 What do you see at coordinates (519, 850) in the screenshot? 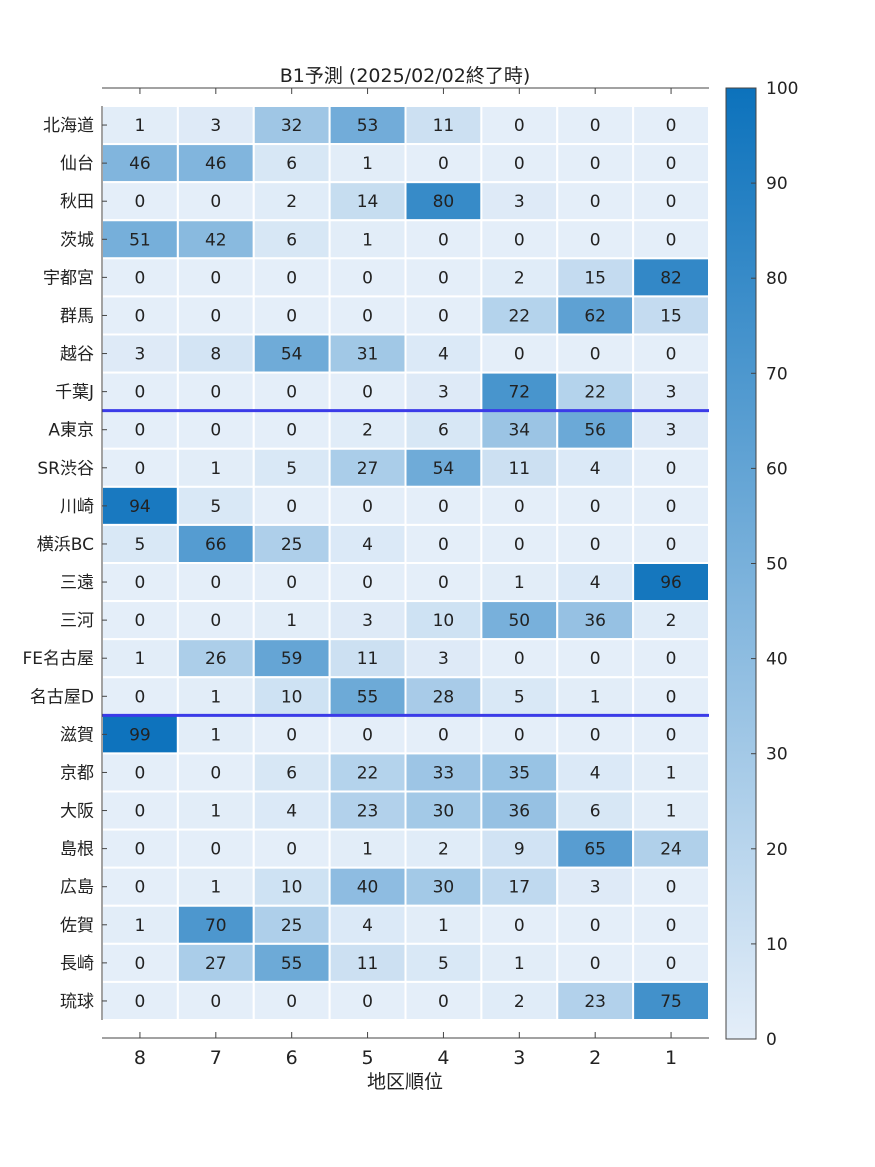
I see `cell-value-label: 9` at bounding box center [519, 850].